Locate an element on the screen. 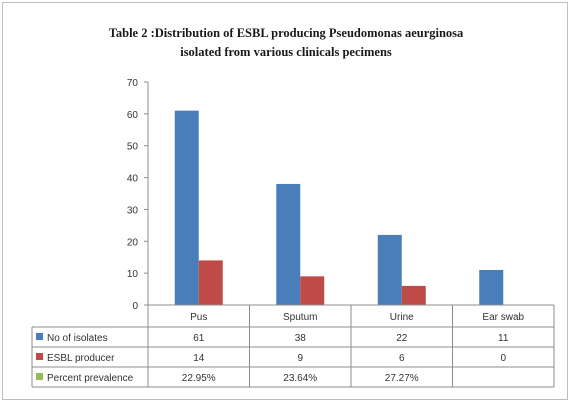  table-cell: 22.95% is located at coordinates (199, 378).